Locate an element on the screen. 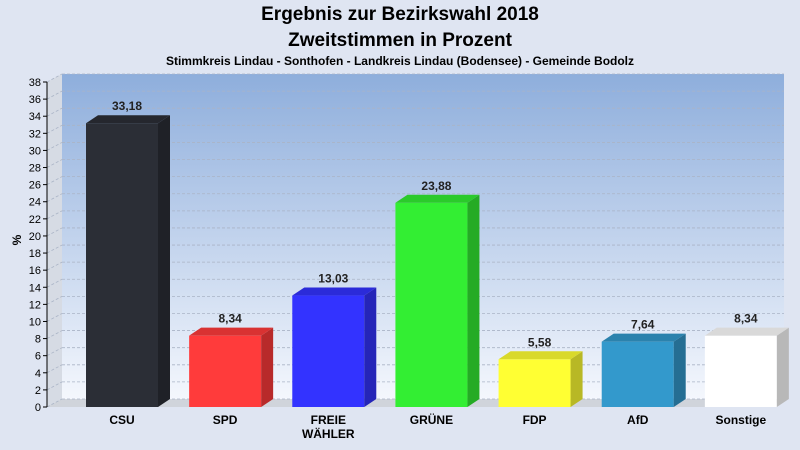 This screenshot has height=450, width=800. y-tick-label: 36 is located at coordinates (35, 100).